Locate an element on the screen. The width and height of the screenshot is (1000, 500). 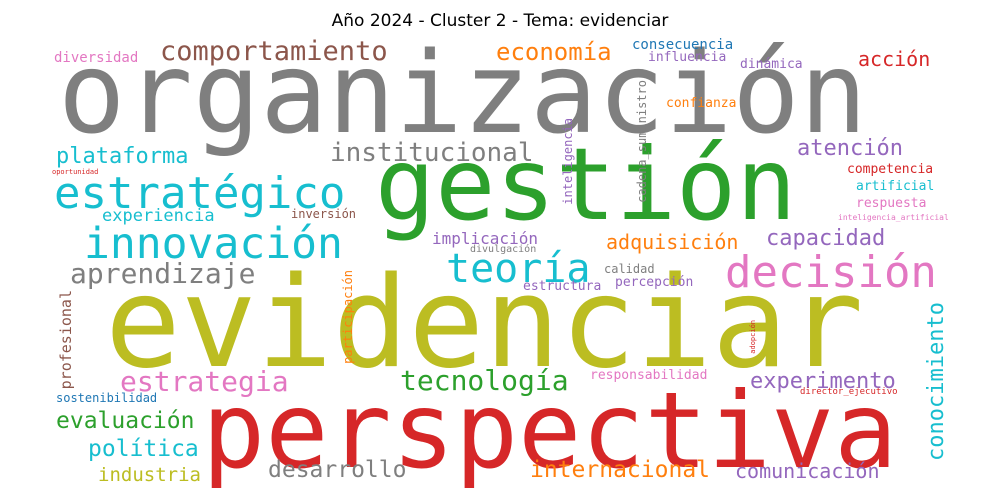
word-atencion: atención is located at coordinates (850, 148).